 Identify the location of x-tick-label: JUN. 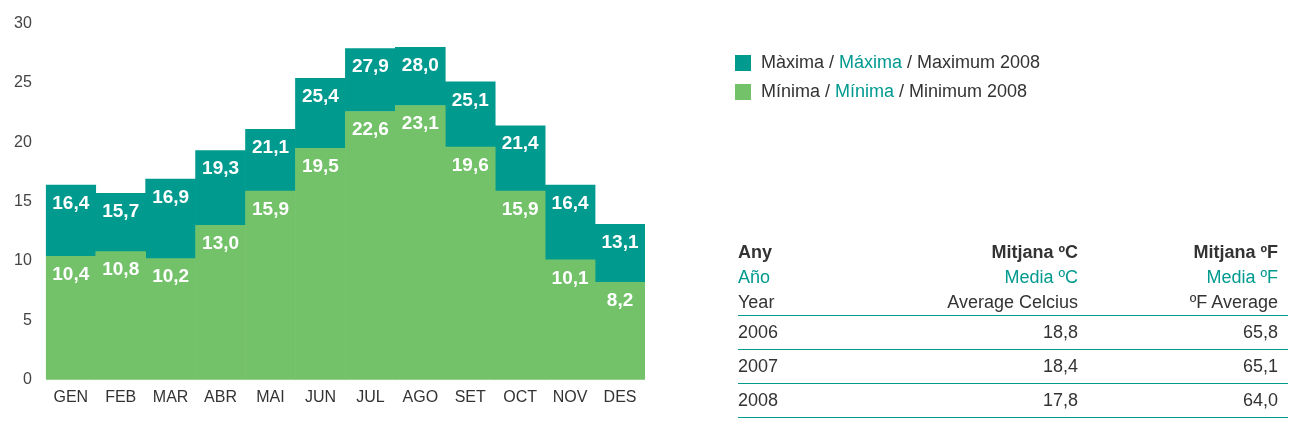
(320, 396).